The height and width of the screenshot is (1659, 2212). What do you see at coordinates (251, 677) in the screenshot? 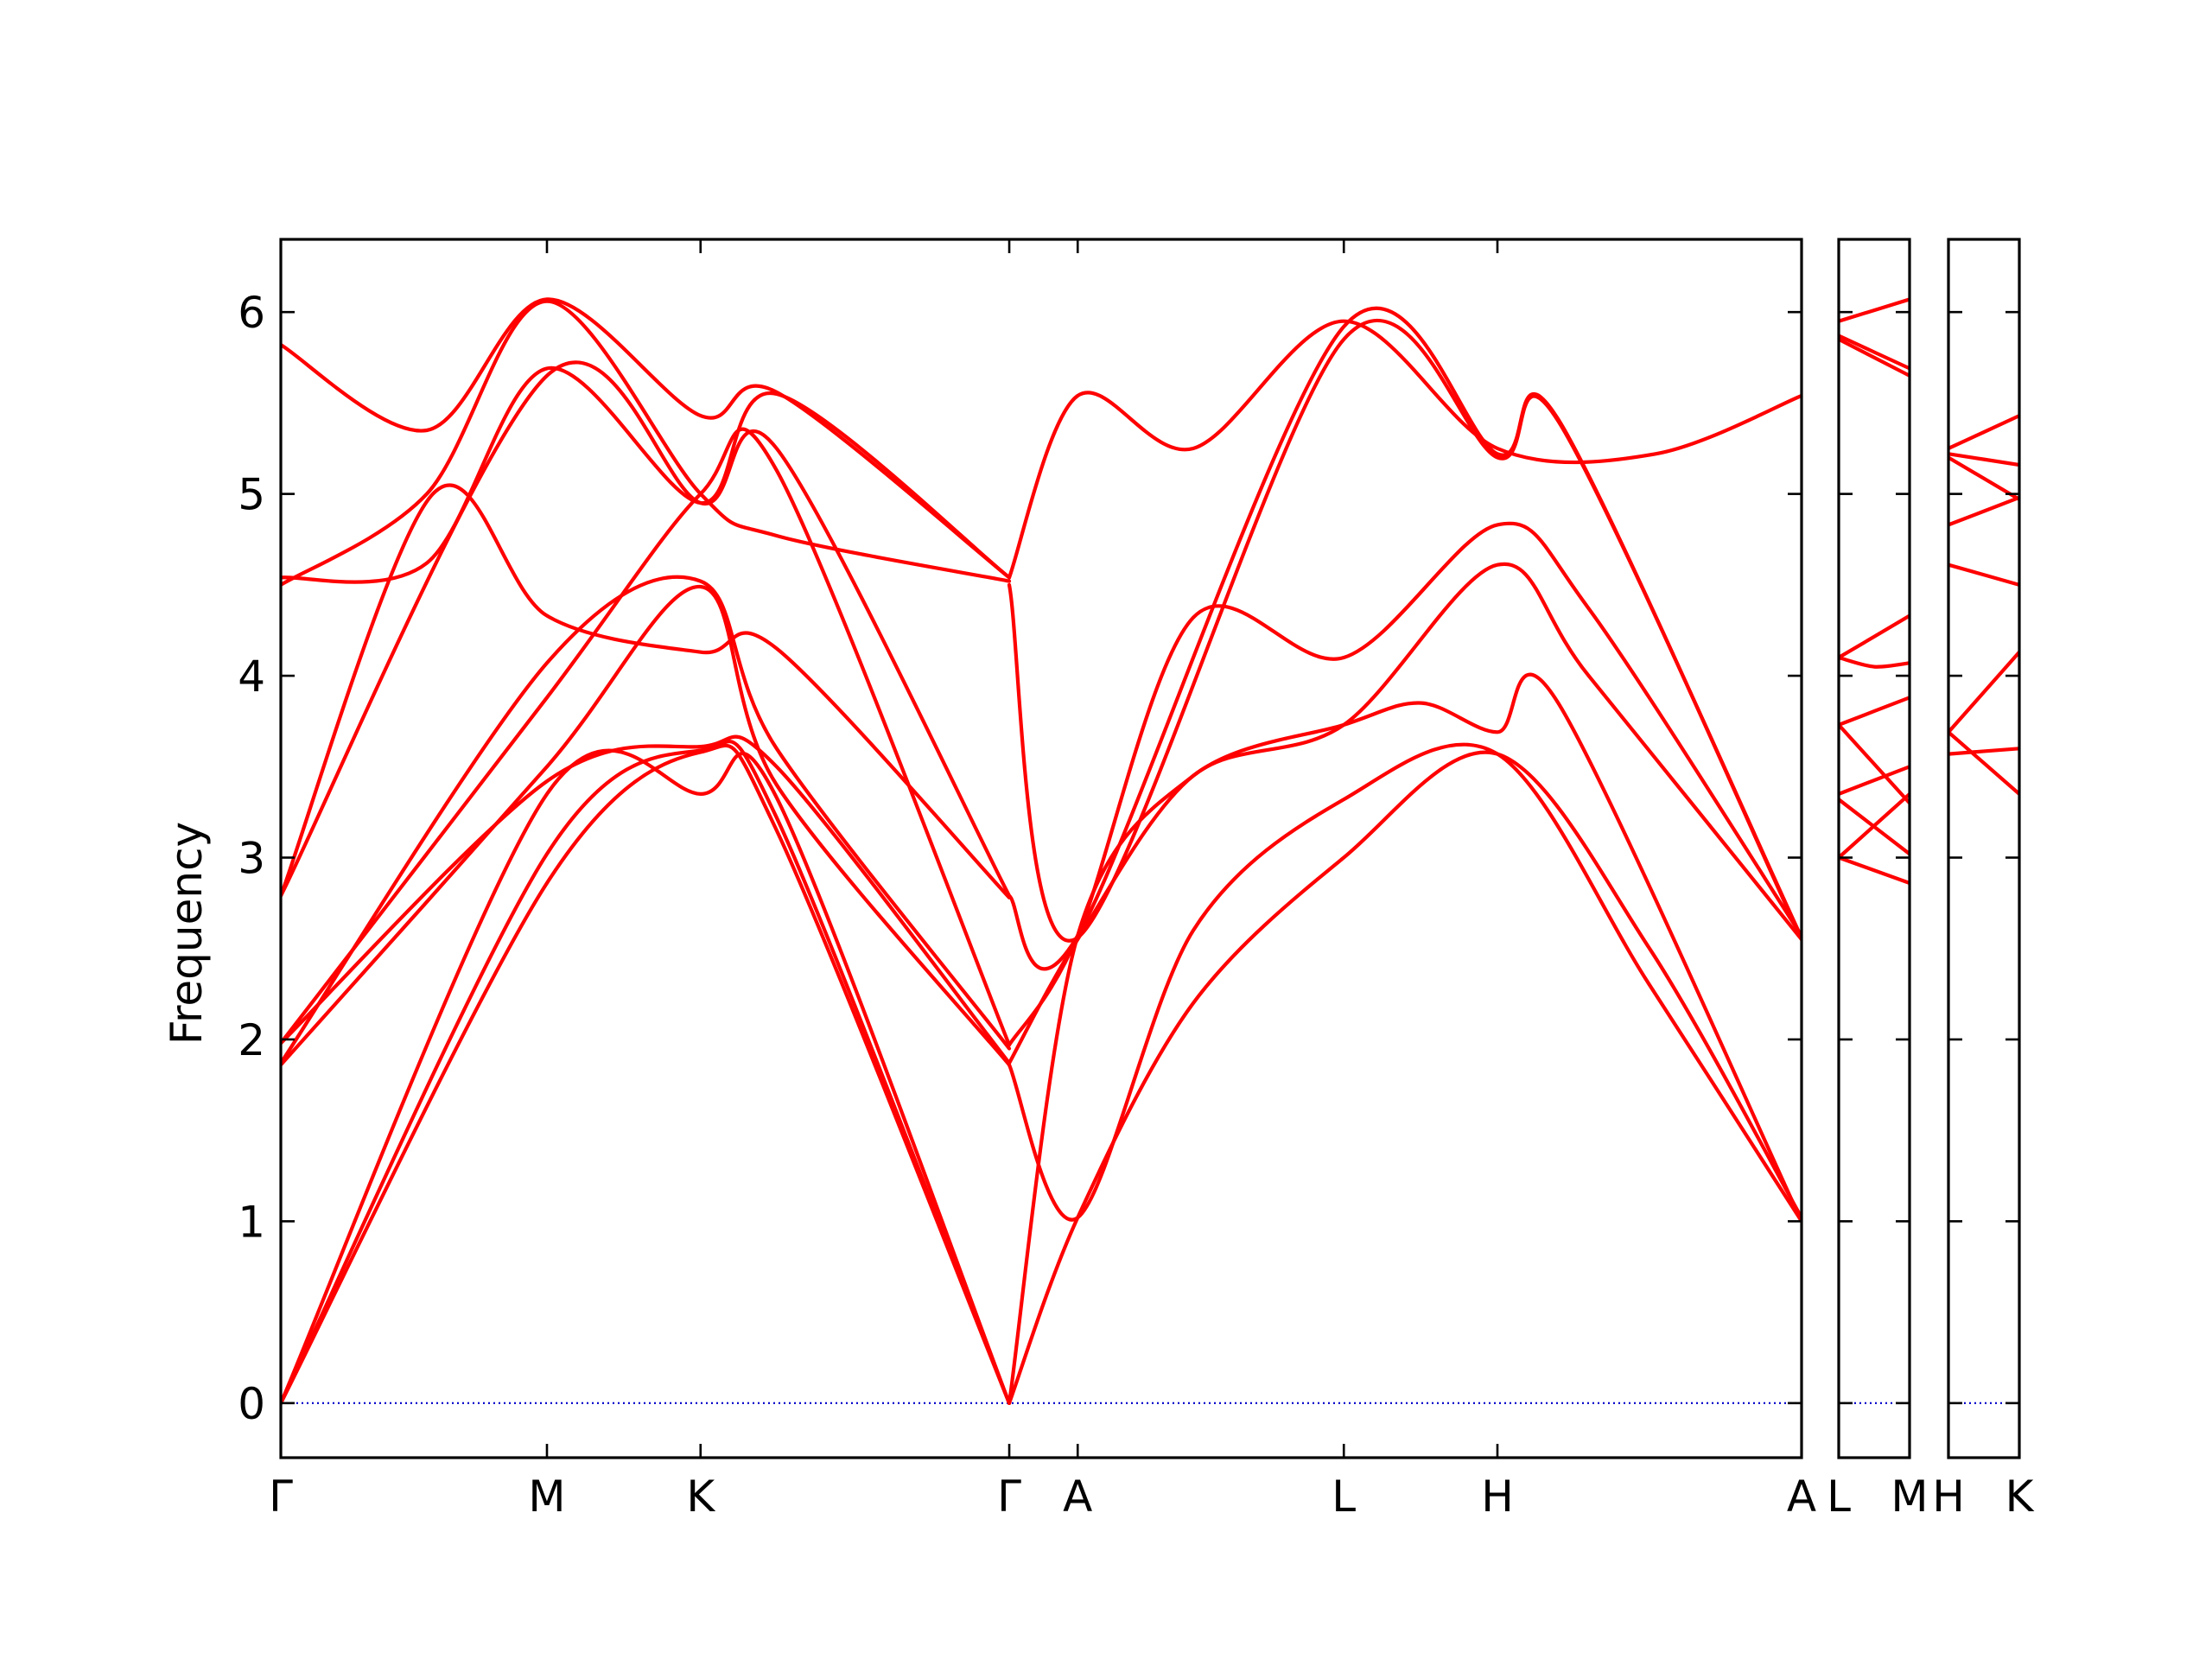
I see `y-tick-label: 4` at bounding box center [251, 677].